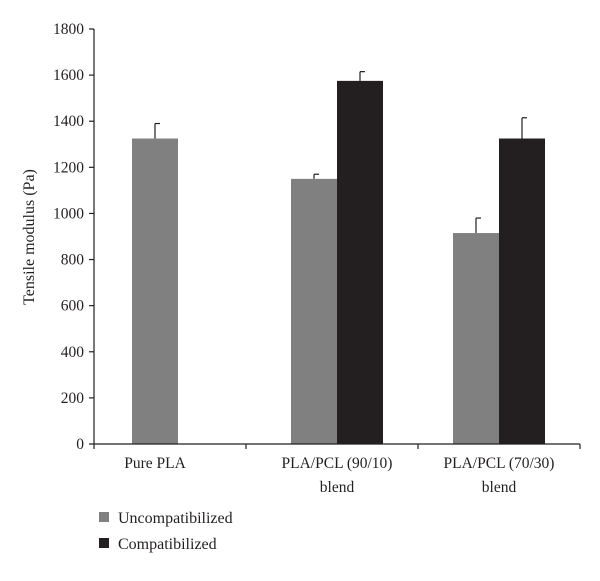 The height and width of the screenshot is (581, 600). I want to click on y-tick-label: 1600, so click(68, 75).